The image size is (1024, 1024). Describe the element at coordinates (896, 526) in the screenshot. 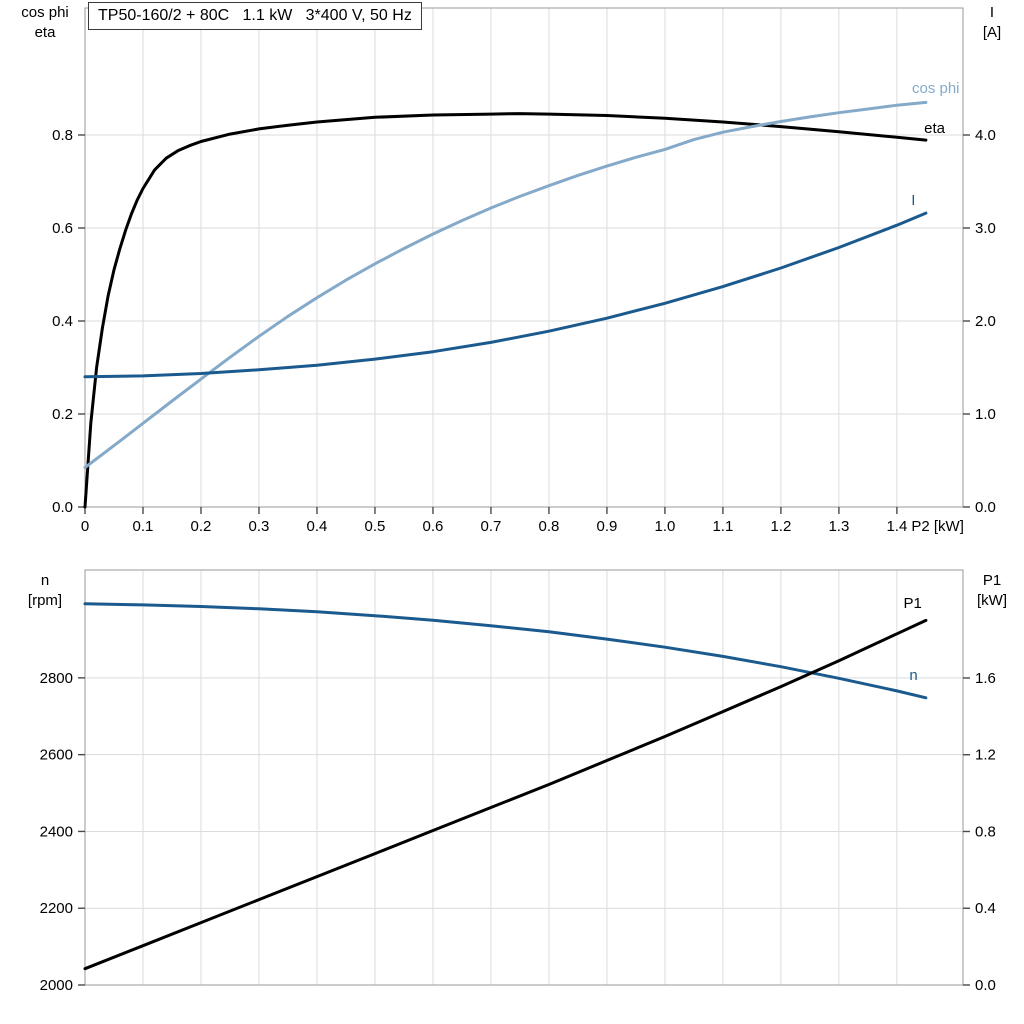

I see `x-axis-tick-label: 1.4` at that location.